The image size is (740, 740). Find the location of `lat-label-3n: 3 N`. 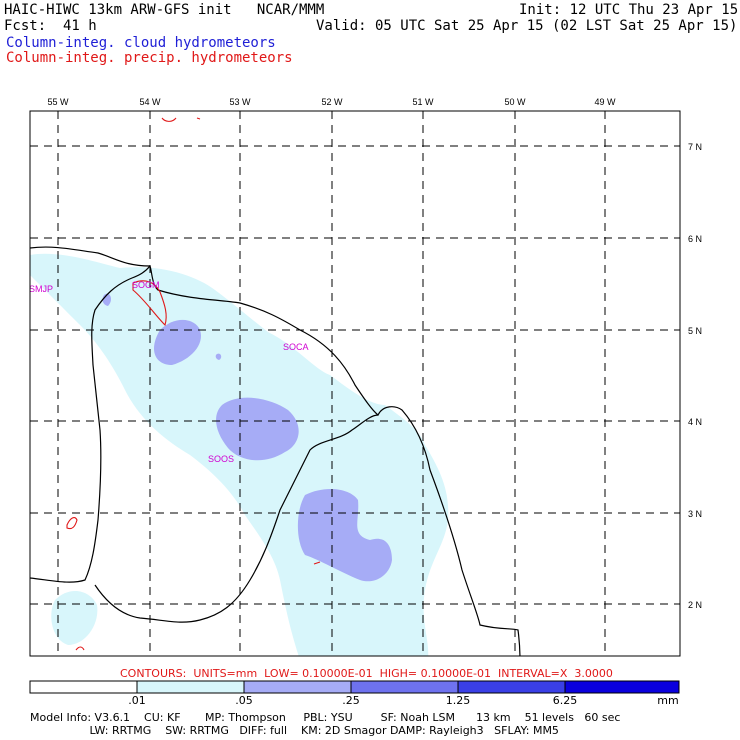

lat-label-3n: 3 N is located at coordinates (695, 514).